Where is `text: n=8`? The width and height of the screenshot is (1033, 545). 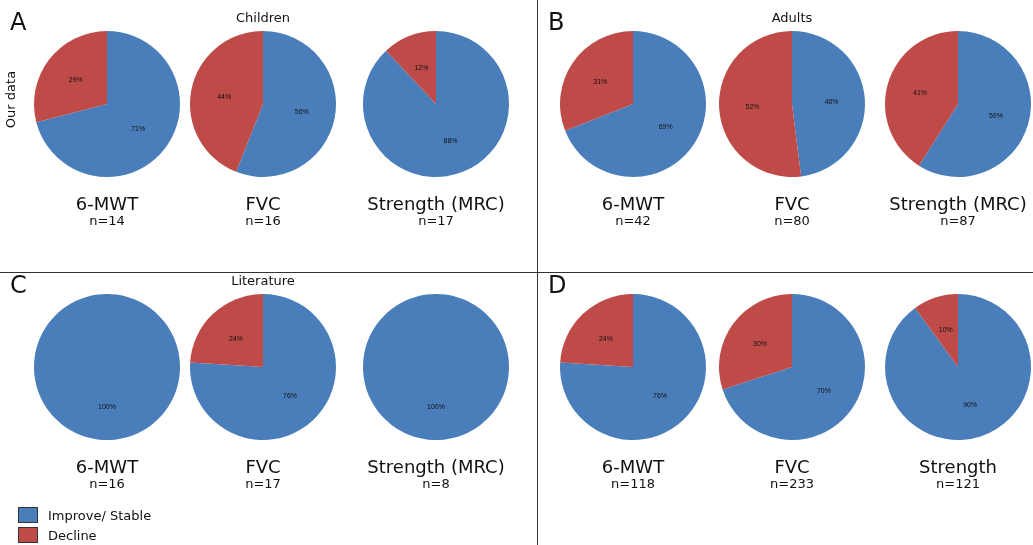
text: n=8 is located at coordinates (436, 483).